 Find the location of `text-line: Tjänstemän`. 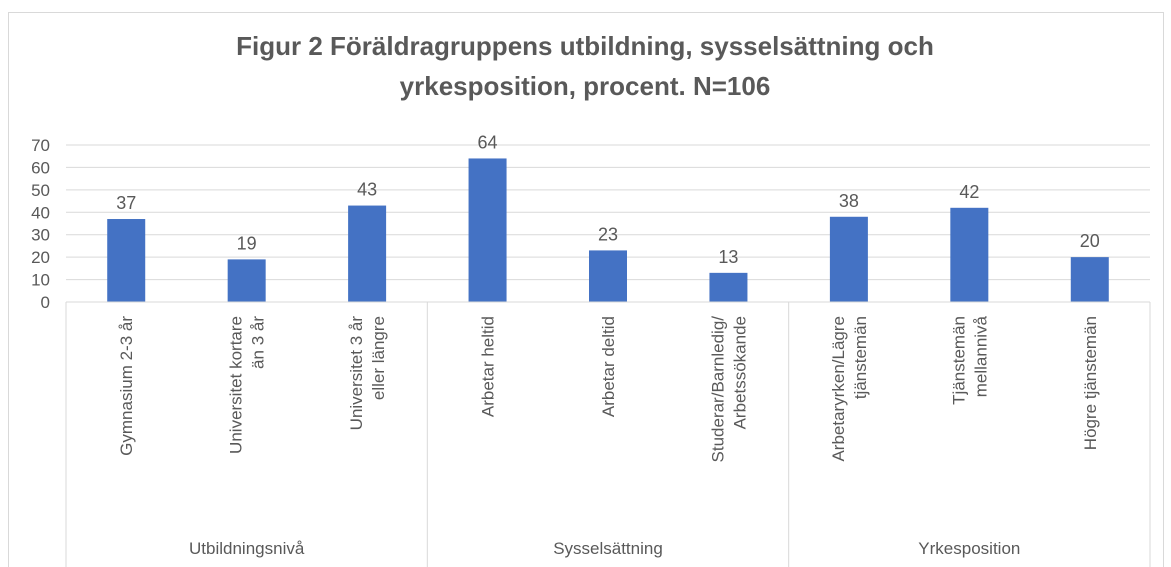

text-line: Tjänstemän is located at coordinates (958, 360).